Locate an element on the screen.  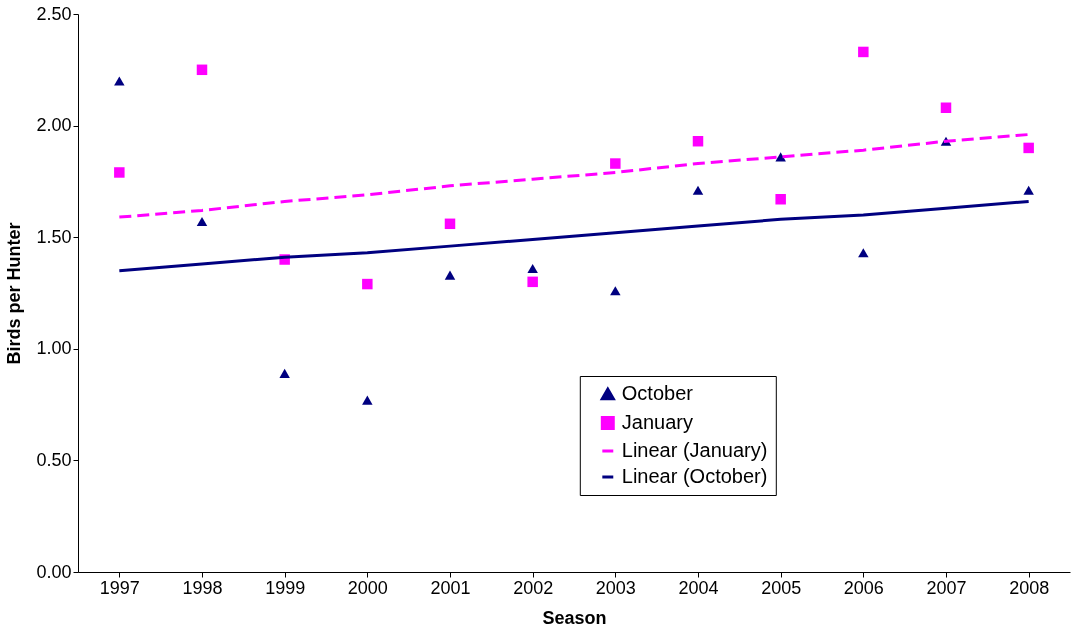
x-tick-label: 2000 is located at coordinates (367, 587).